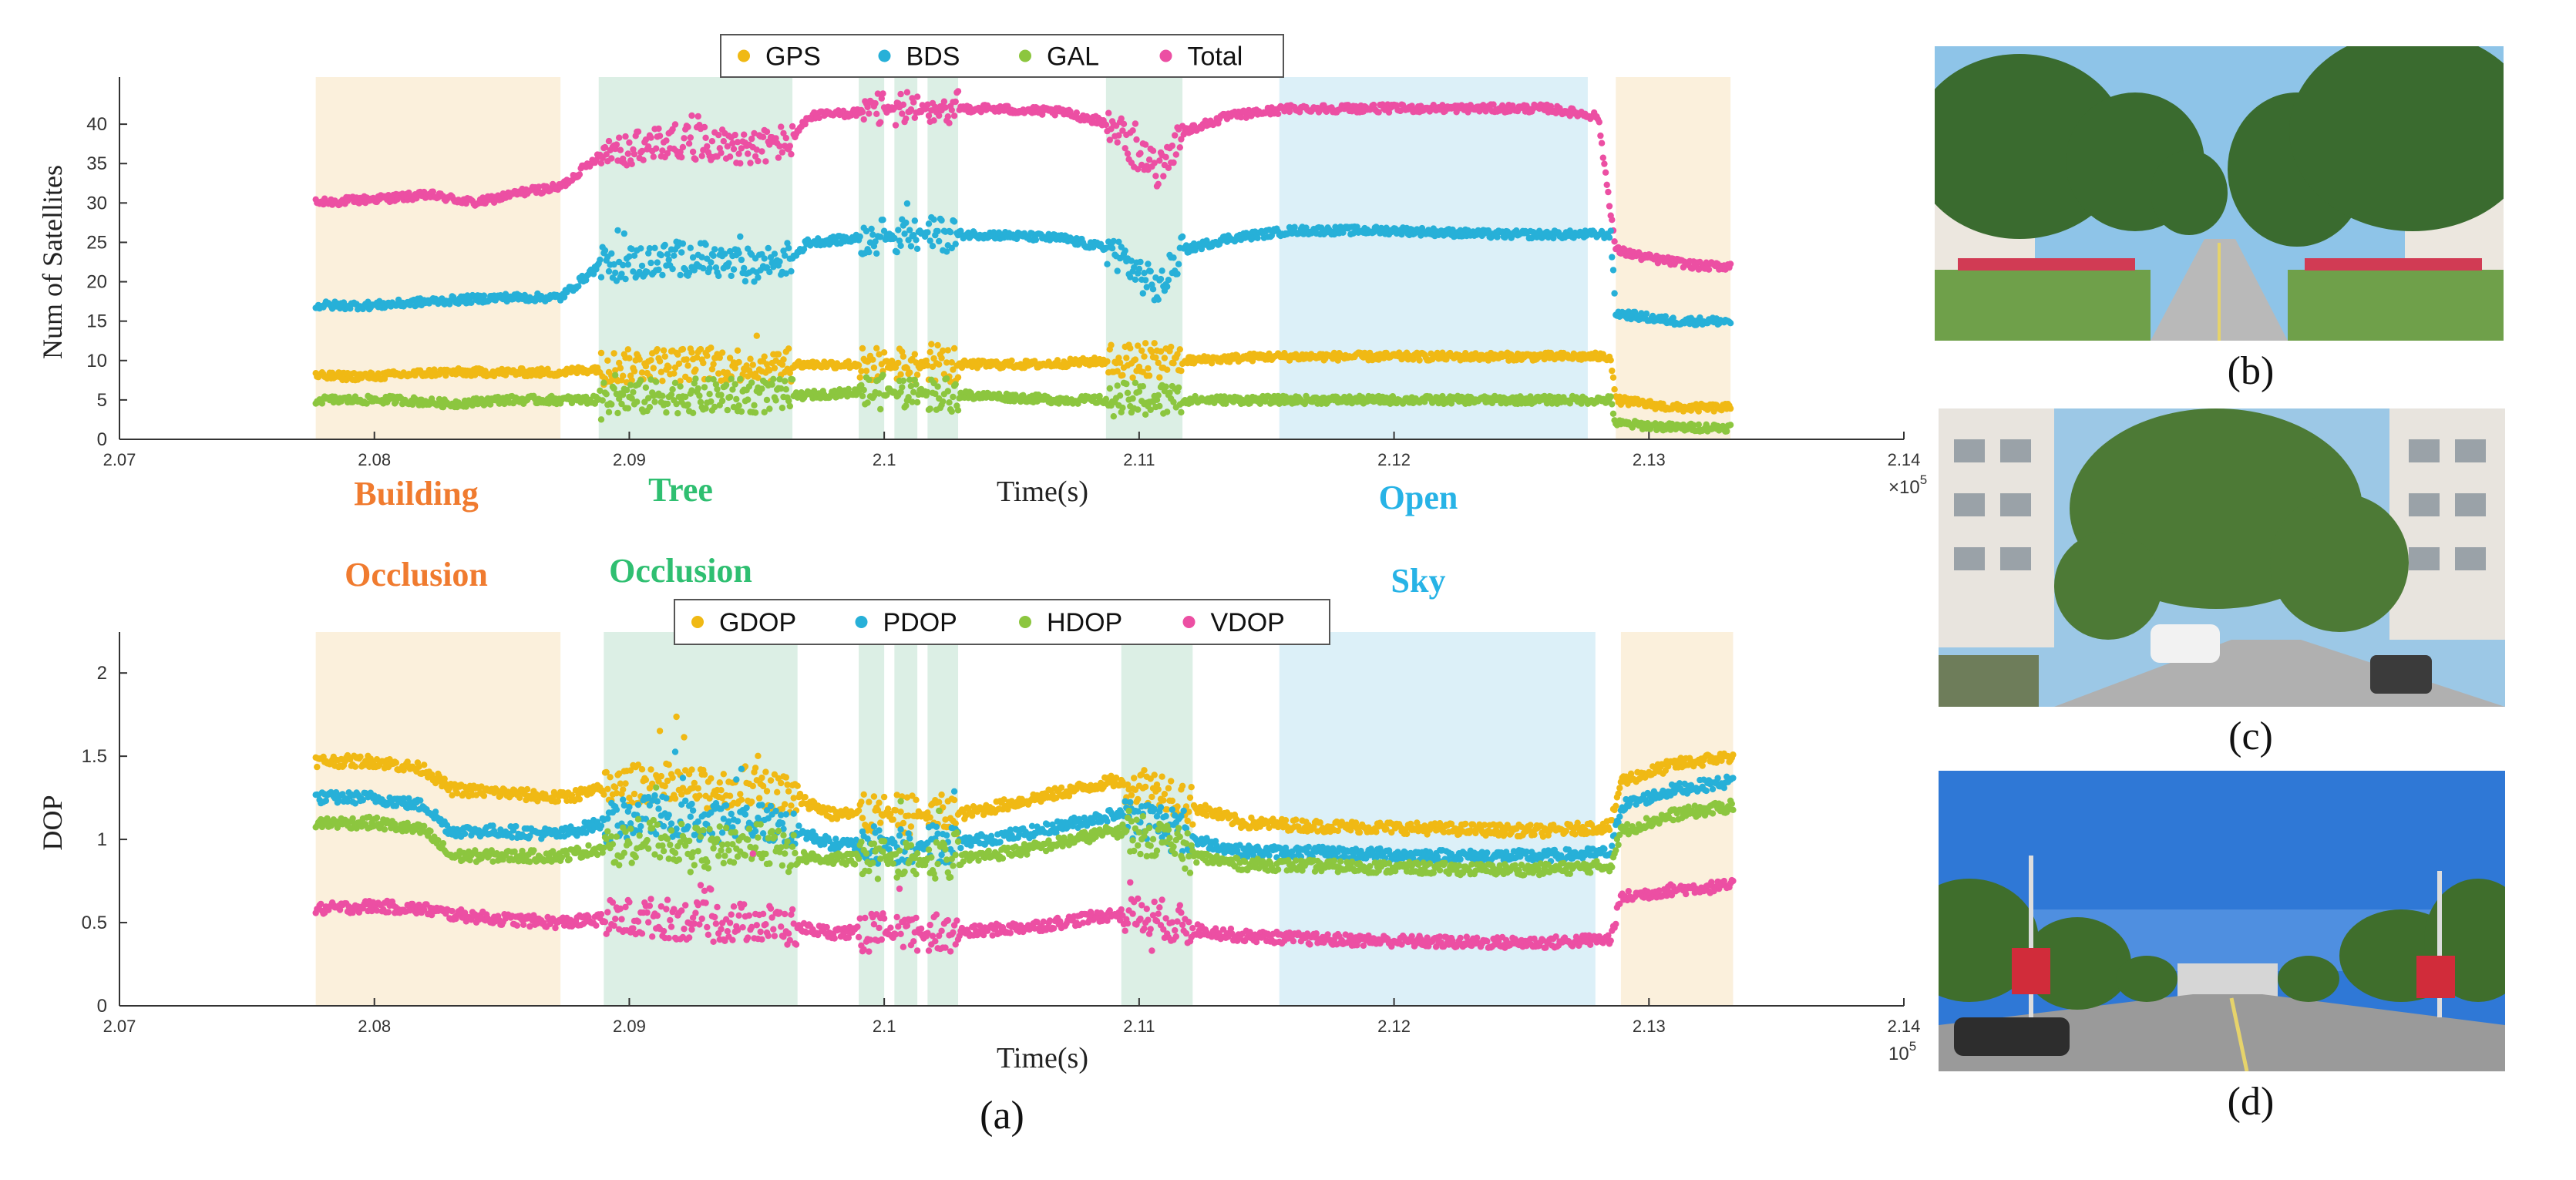  Describe the element at coordinates (629, 459) in the screenshot. I see `x-tick-label: 2.09` at that location.